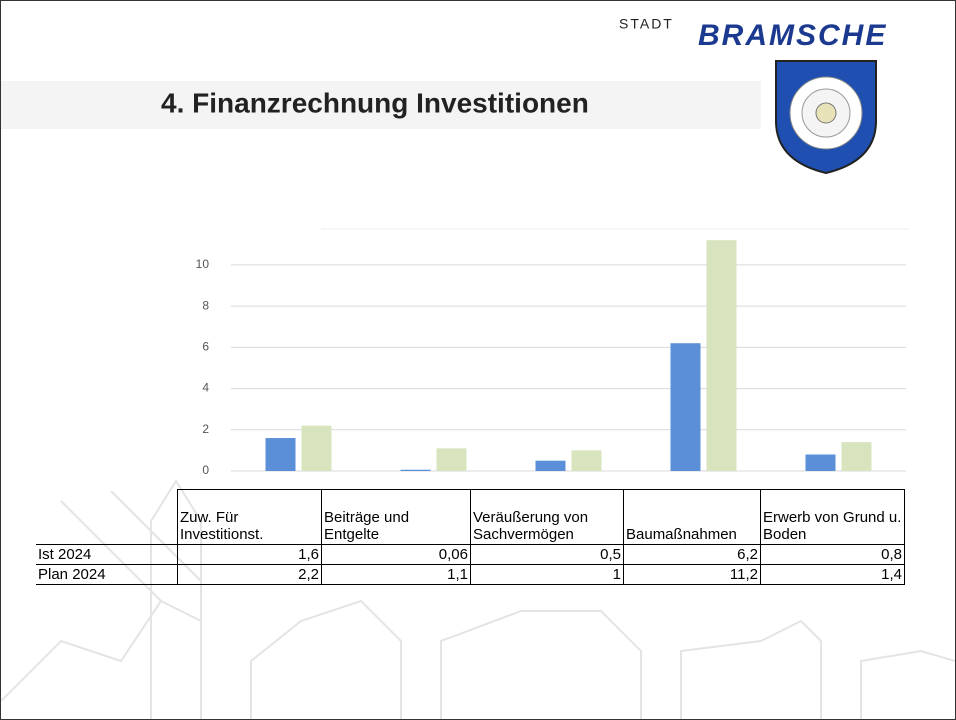  What do you see at coordinates (249, 554) in the screenshot?
I see `value-label: 1,6` at bounding box center [249, 554].